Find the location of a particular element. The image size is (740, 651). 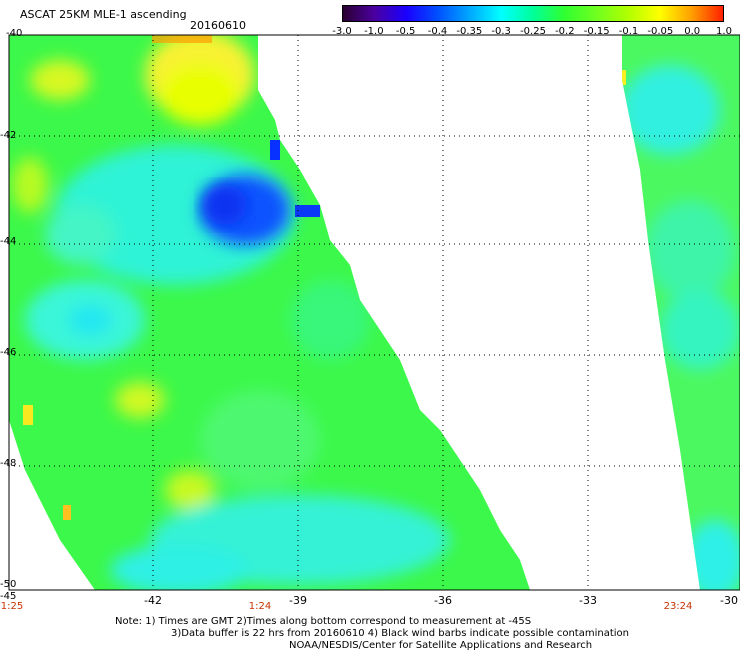

colorbar-tick-label: -0.25 is located at coordinates (533, 31).